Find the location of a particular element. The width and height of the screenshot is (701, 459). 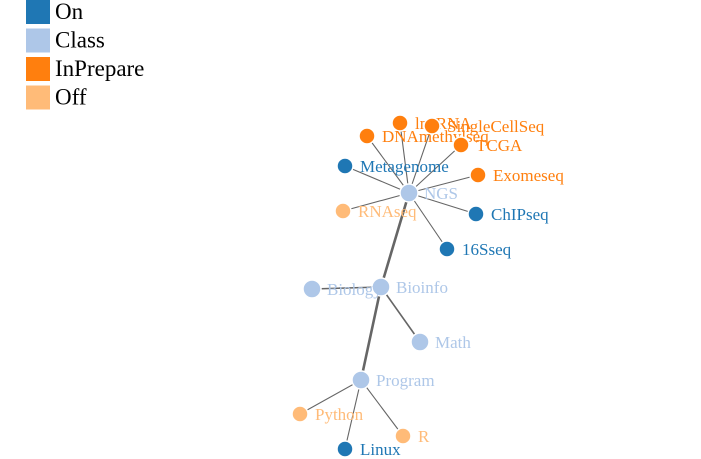

legend: On Class InPrepare Off is located at coordinates (85, 55).